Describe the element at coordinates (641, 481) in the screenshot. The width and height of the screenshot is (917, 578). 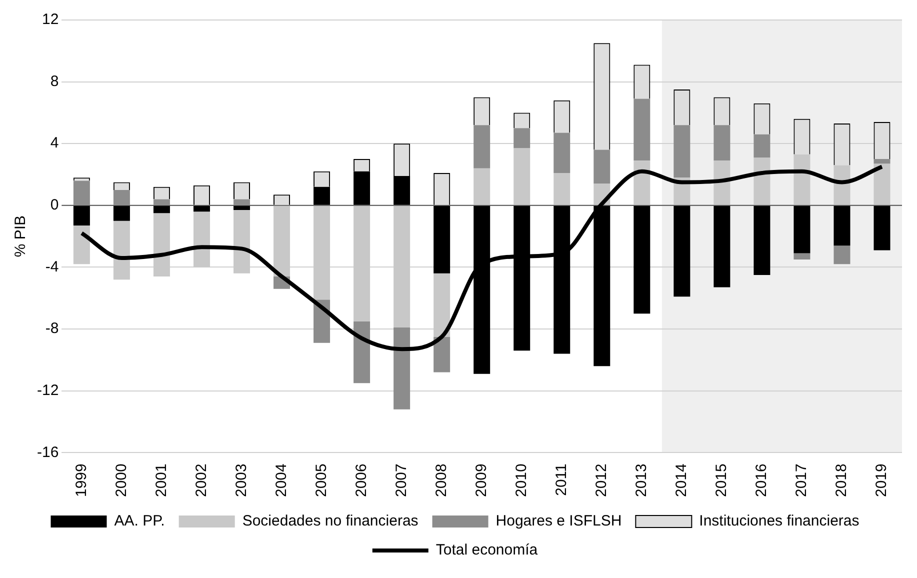
I see `x-tick-label: 2013` at that location.